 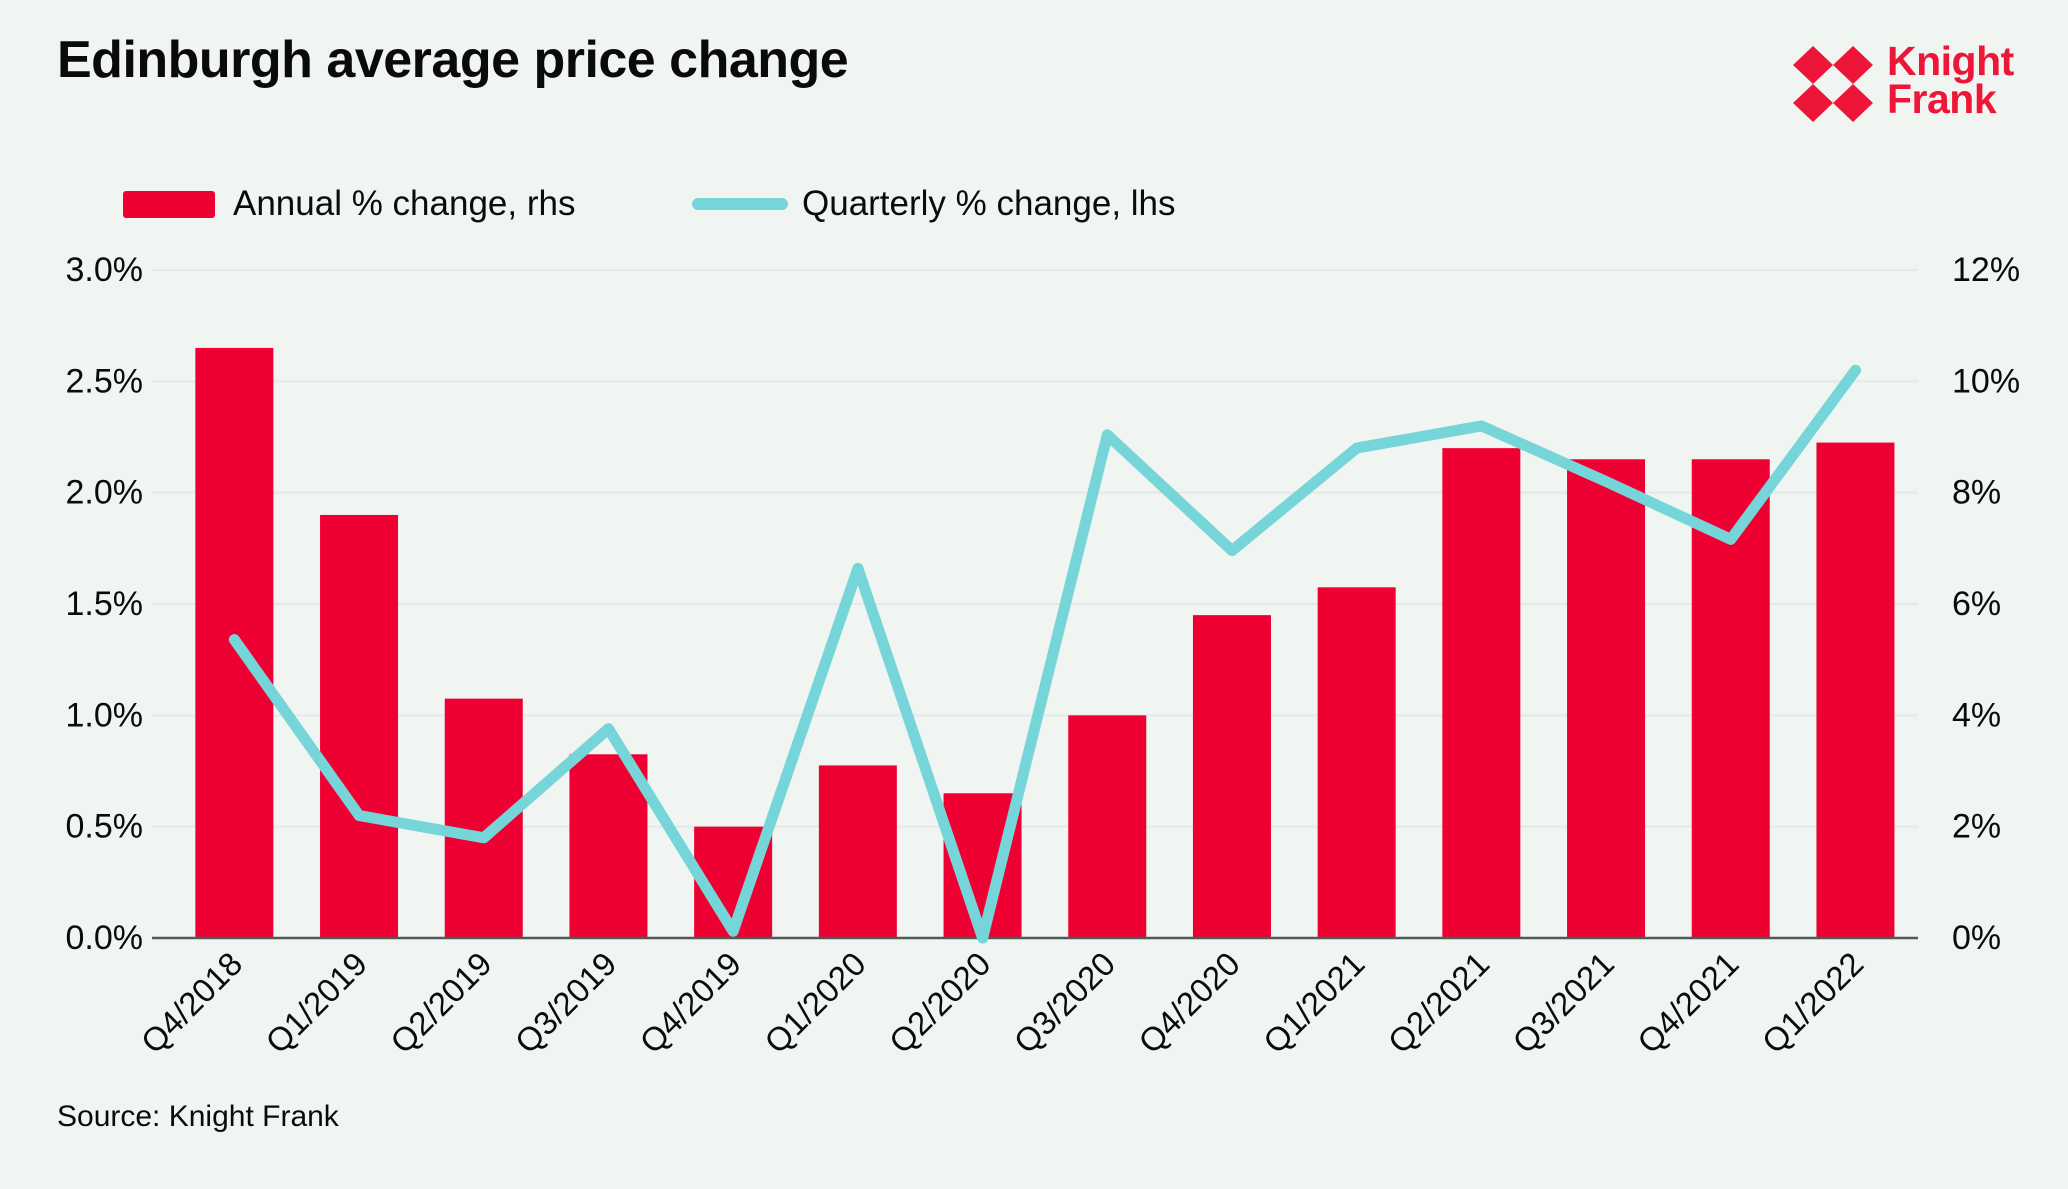 I want to click on right-axis-tick: 2%, so click(x=1976, y=827).